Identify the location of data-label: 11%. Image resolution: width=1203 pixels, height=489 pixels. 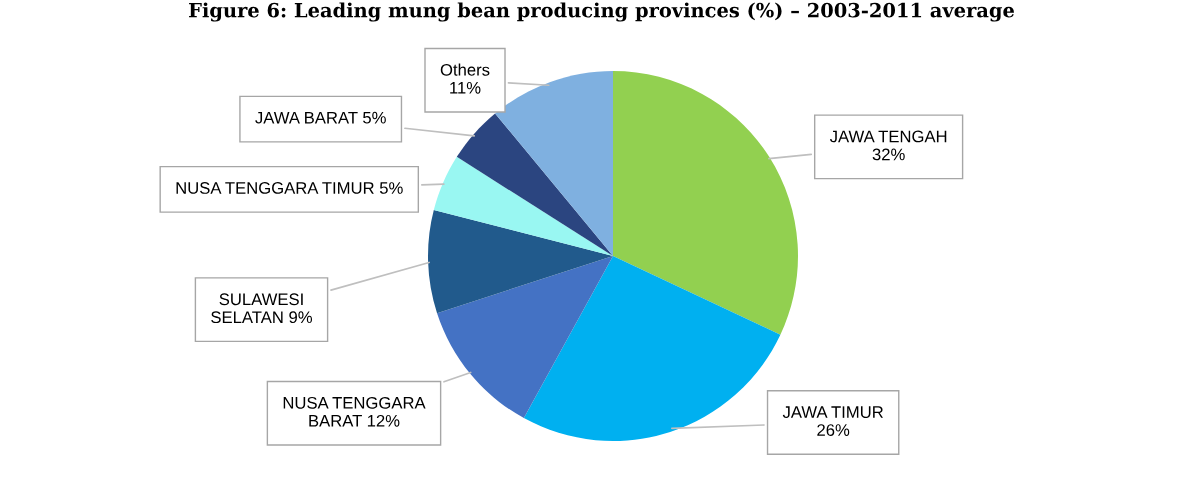
(465, 87).